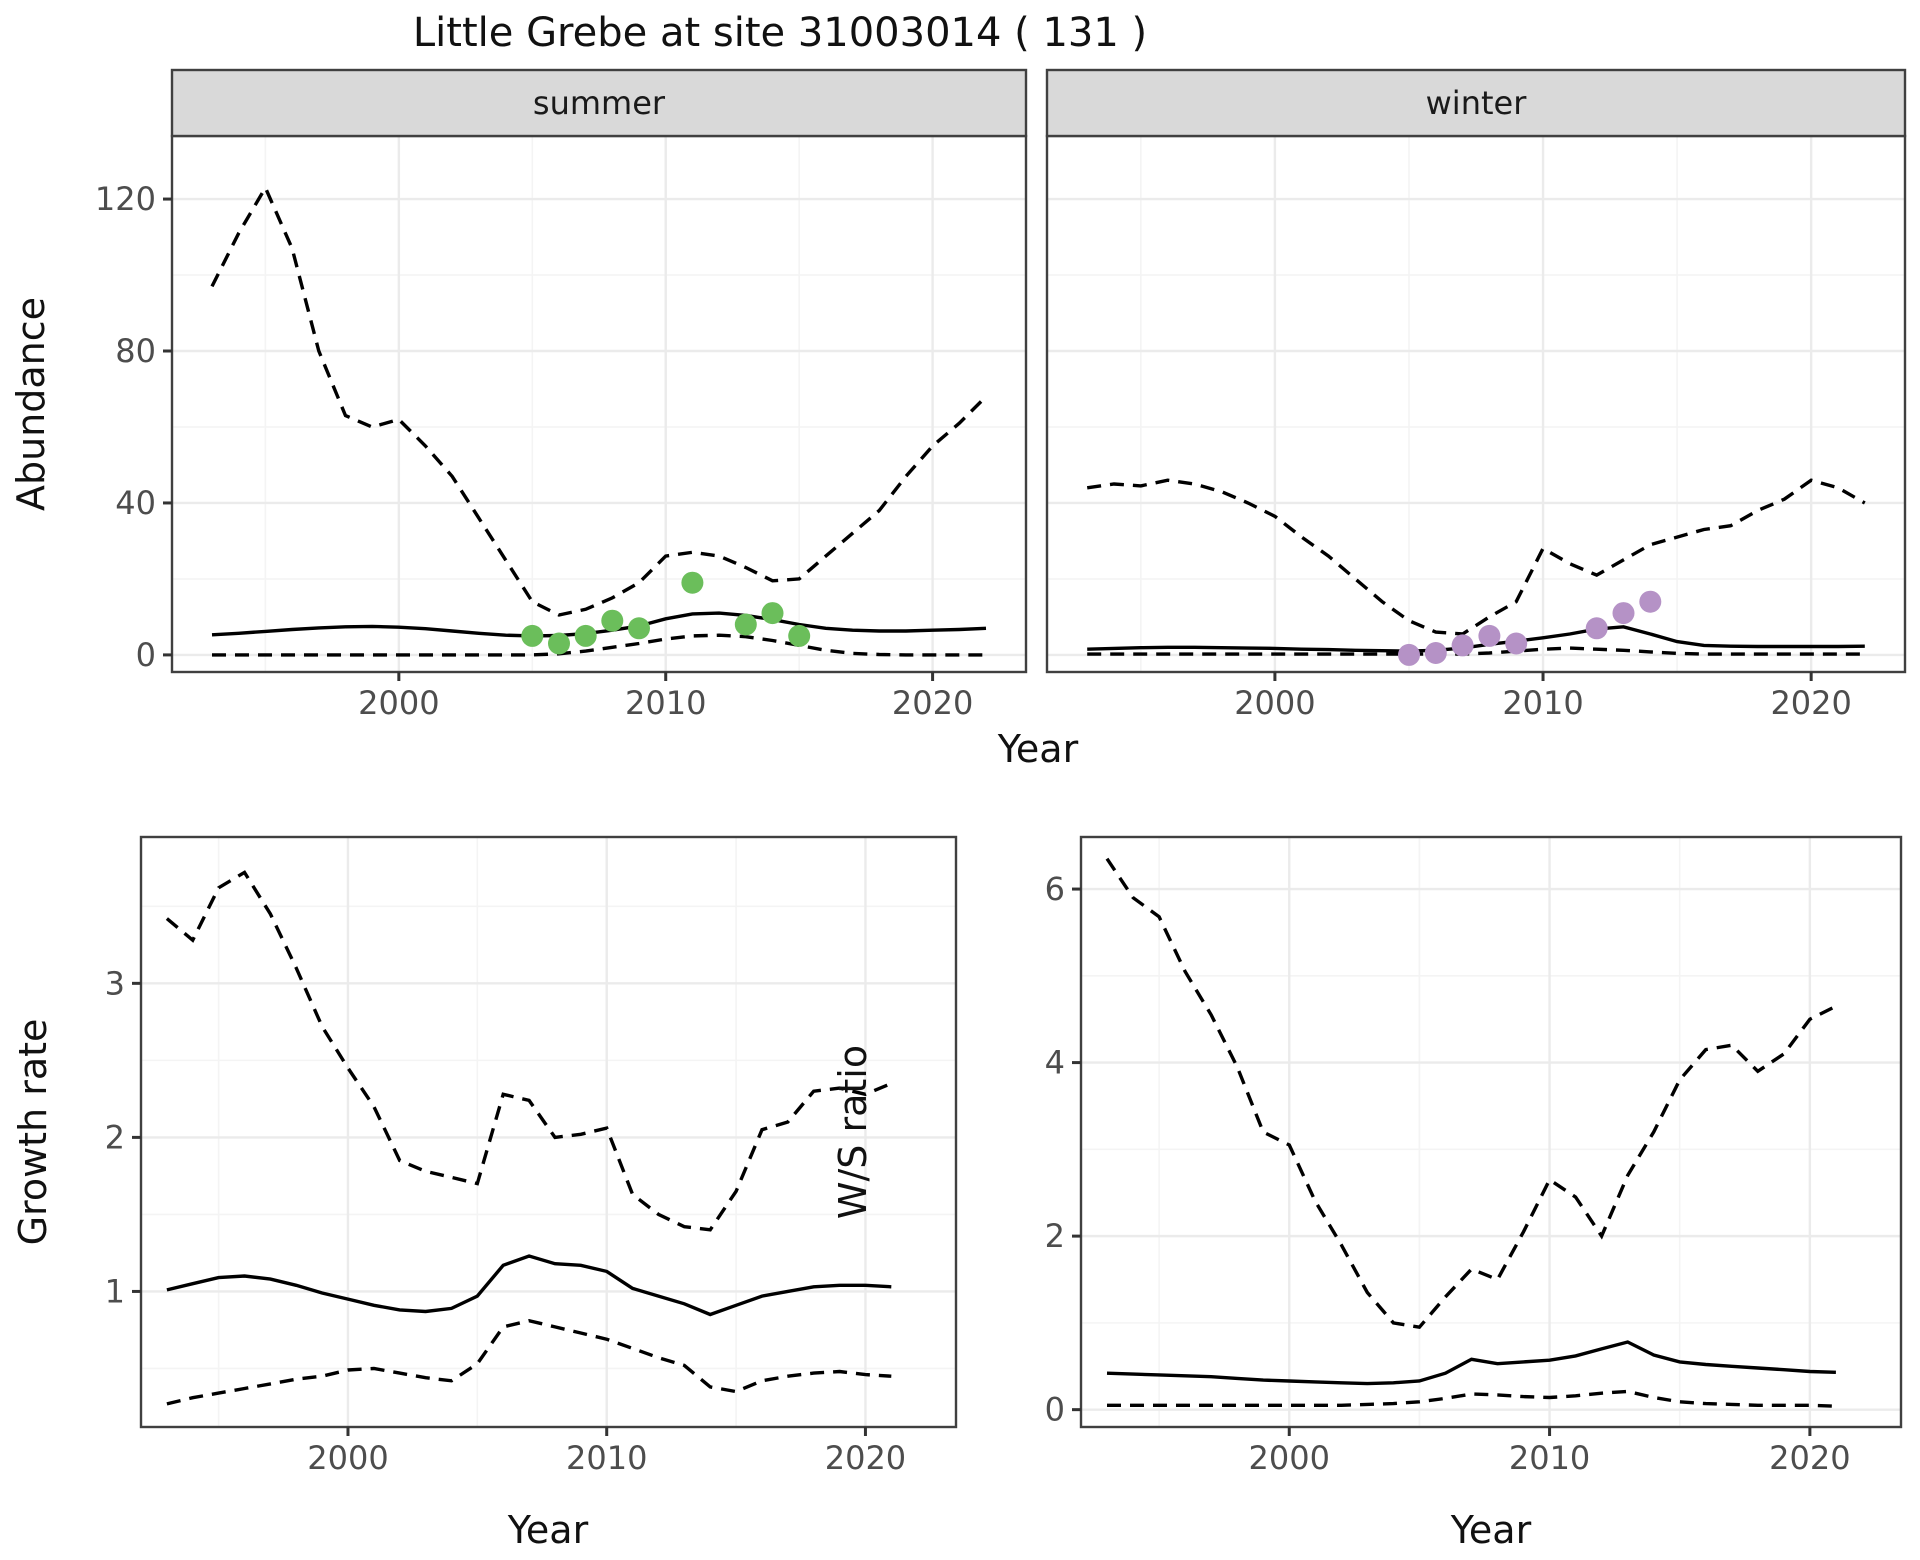 The image size is (1920, 1560). Describe the element at coordinates (1055, 1063) in the screenshot. I see `y-tick-label: 4` at that location.